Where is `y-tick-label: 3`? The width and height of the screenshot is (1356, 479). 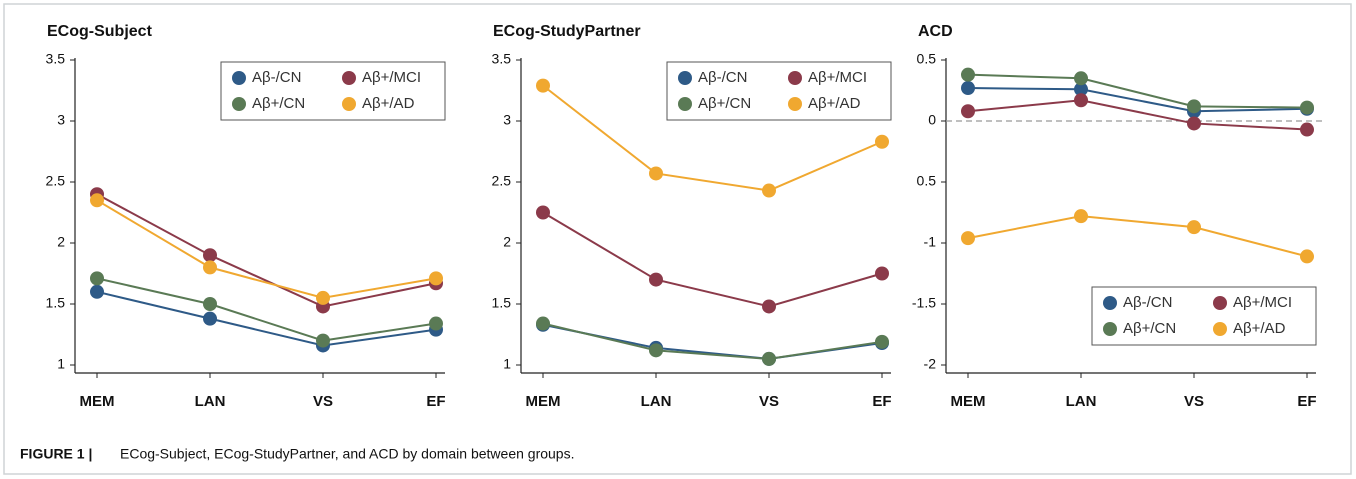 y-tick-label: 3 is located at coordinates (61, 120).